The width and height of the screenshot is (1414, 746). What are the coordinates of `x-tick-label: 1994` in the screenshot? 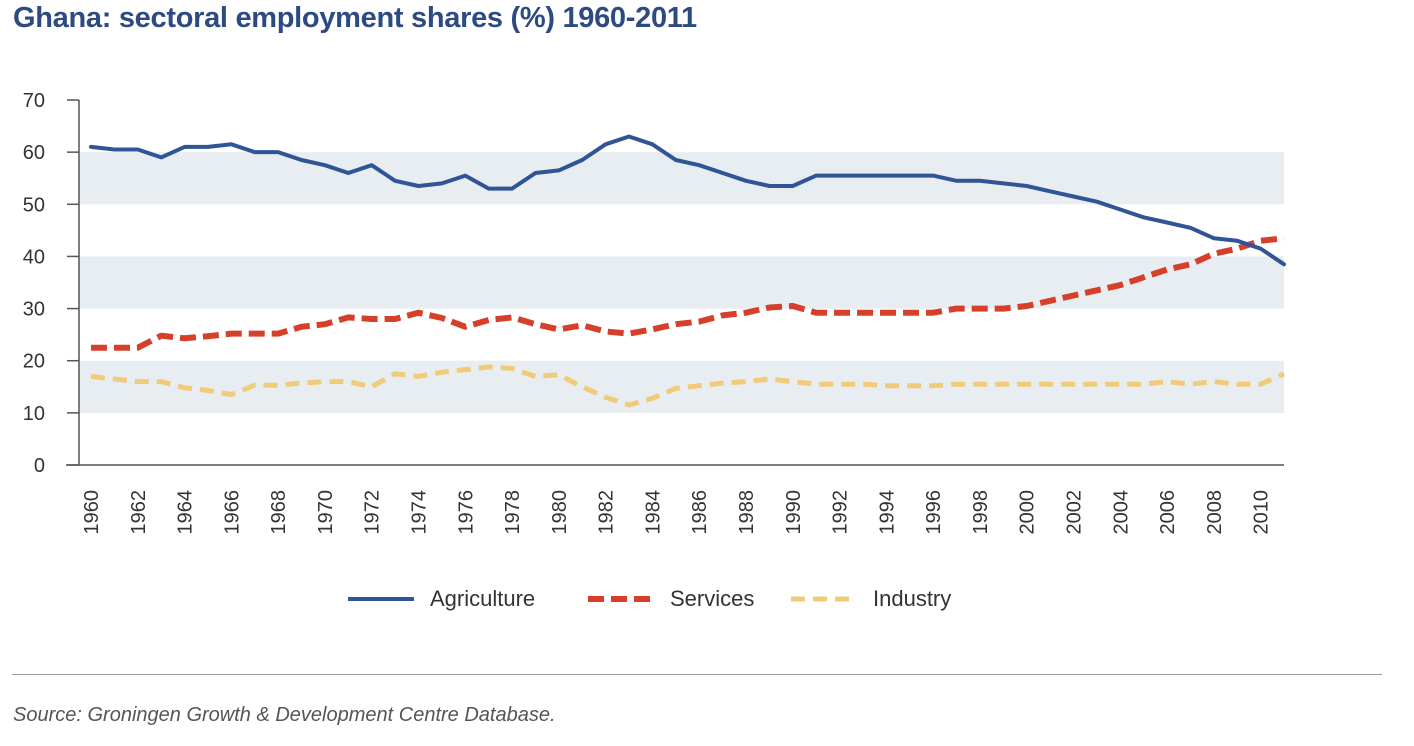 It's located at (887, 512).